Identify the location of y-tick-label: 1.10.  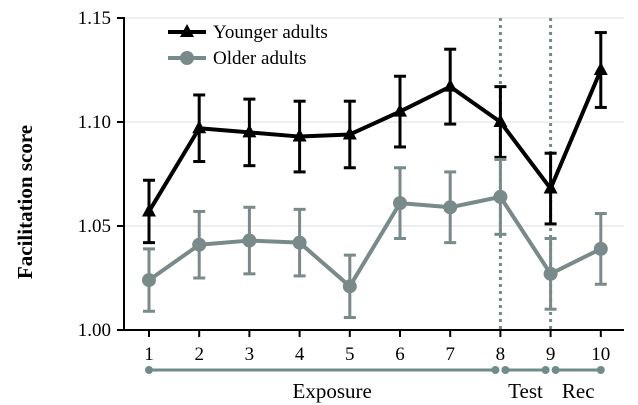
(94, 122).